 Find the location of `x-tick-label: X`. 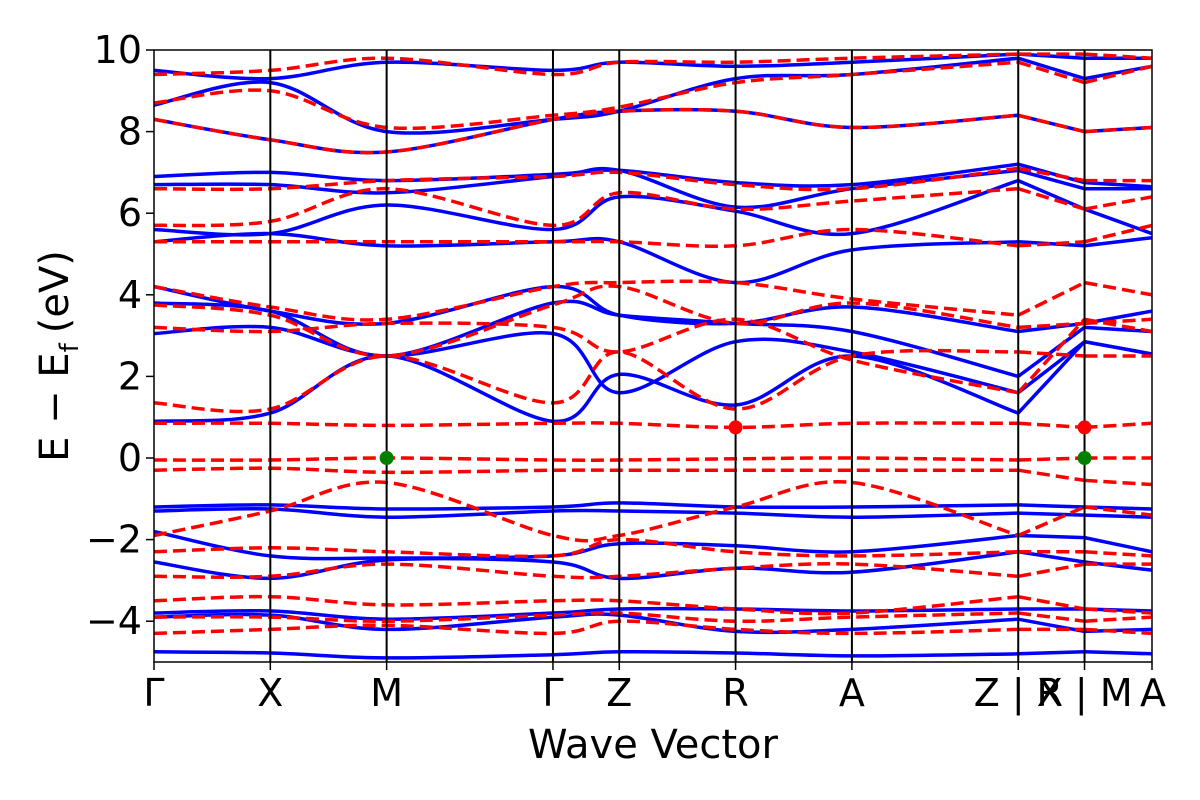

x-tick-label: X is located at coordinates (270, 693).